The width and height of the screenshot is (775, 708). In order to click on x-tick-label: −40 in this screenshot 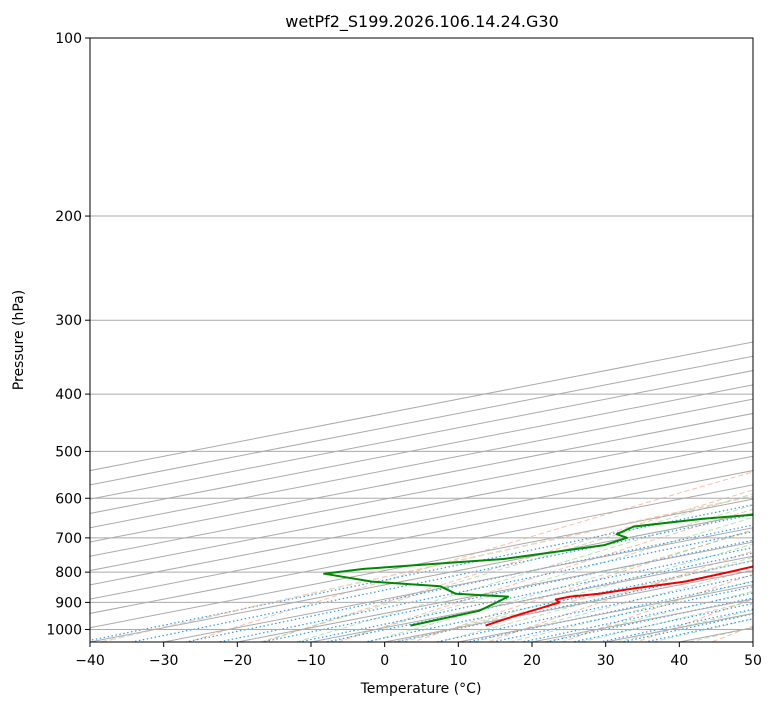, I will do `click(90, 661)`.